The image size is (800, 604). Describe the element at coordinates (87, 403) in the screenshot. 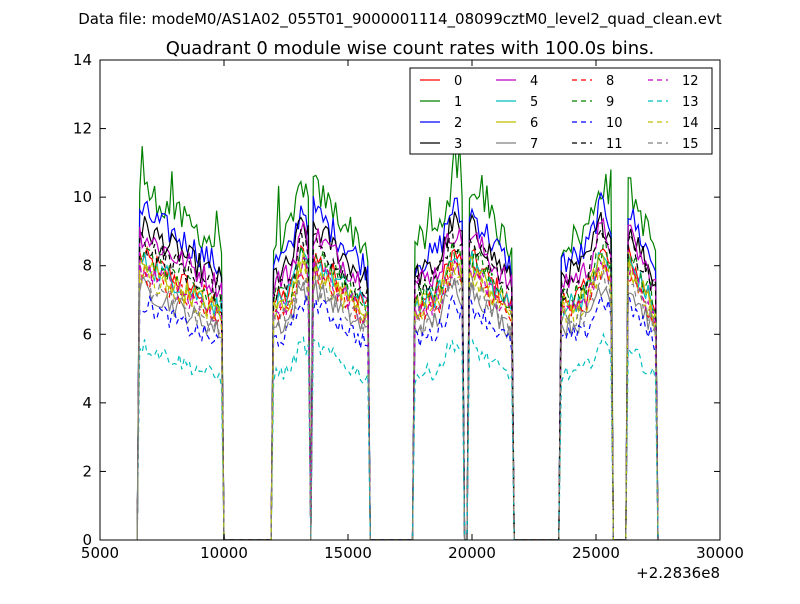

I see `y-tick-label: 4` at that location.